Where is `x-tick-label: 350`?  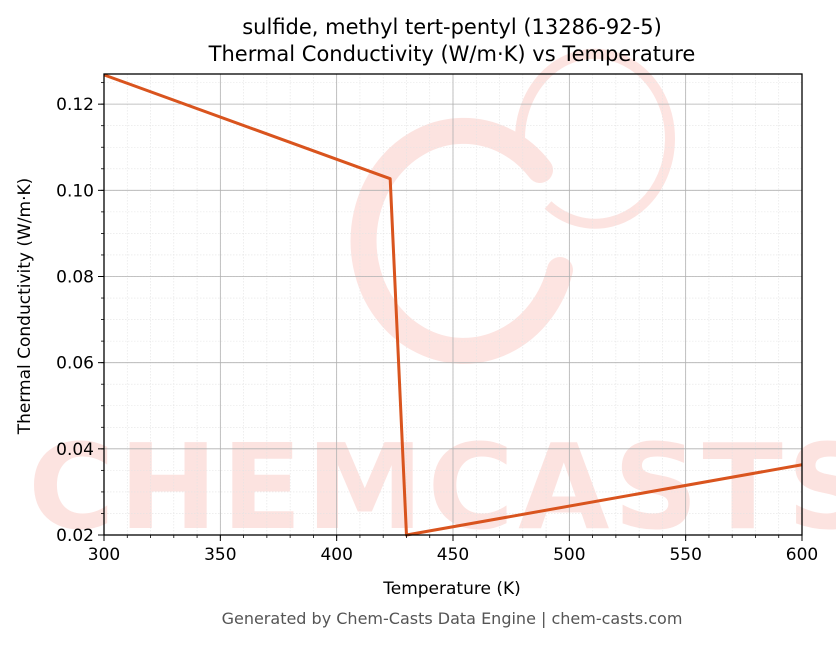
x-tick-label: 350 is located at coordinates (220, 555).